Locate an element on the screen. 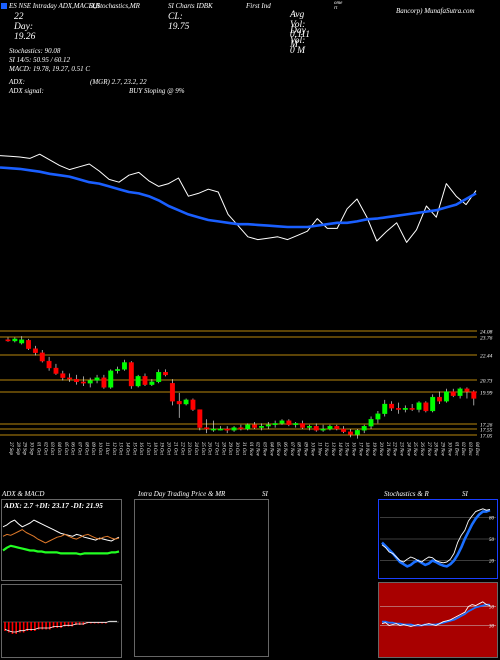  stoch-value: Stochastics: 90.08 is located at coordinates (35, 51).